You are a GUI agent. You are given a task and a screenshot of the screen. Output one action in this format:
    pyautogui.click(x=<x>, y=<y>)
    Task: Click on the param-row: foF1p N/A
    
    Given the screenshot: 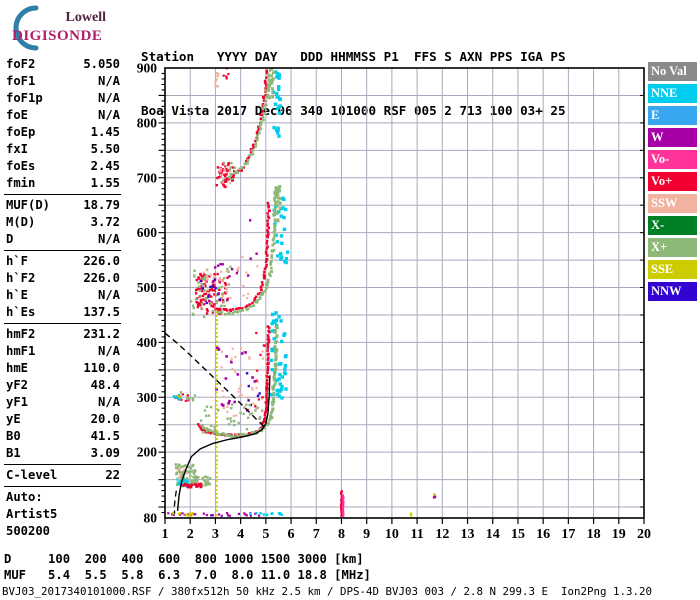 What is the action you would take?
    pyautogui.click(x=63, y=98)
    